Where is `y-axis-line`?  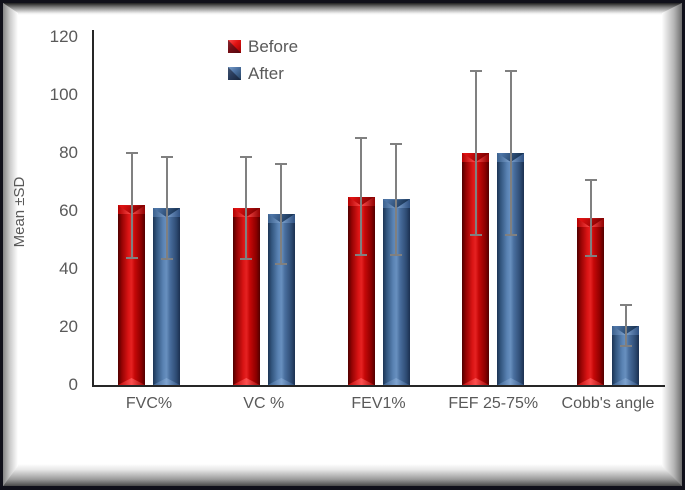 y-axis-line is located at coordinates (93, 208).